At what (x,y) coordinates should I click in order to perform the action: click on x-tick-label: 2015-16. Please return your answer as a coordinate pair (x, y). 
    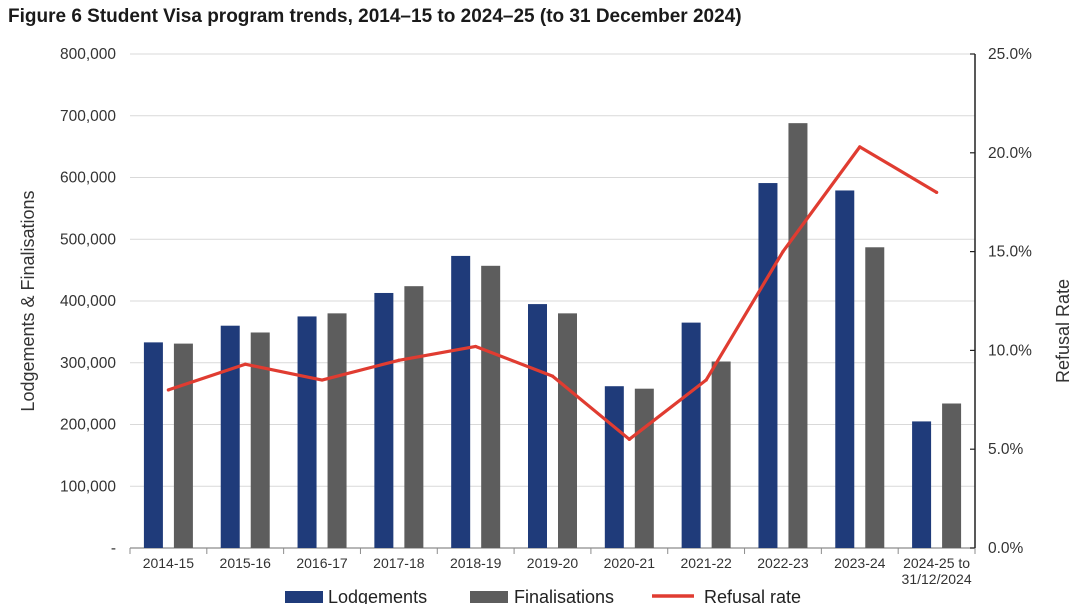
    Looking at the image, I should click on (246, 563).